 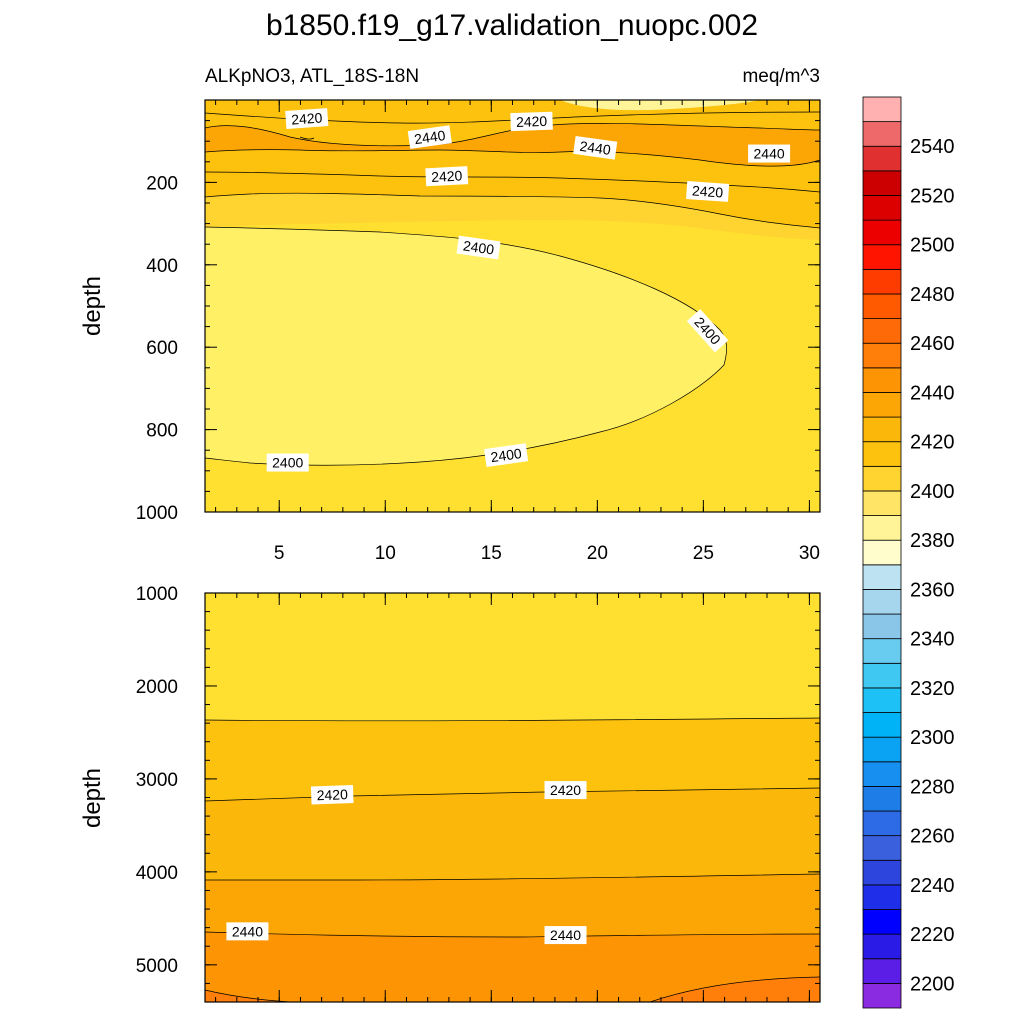 What do you see at coordinates (932, 443) in the screenshot?
I see `colorbar-label: 2420` at bounding box center [932, 443].